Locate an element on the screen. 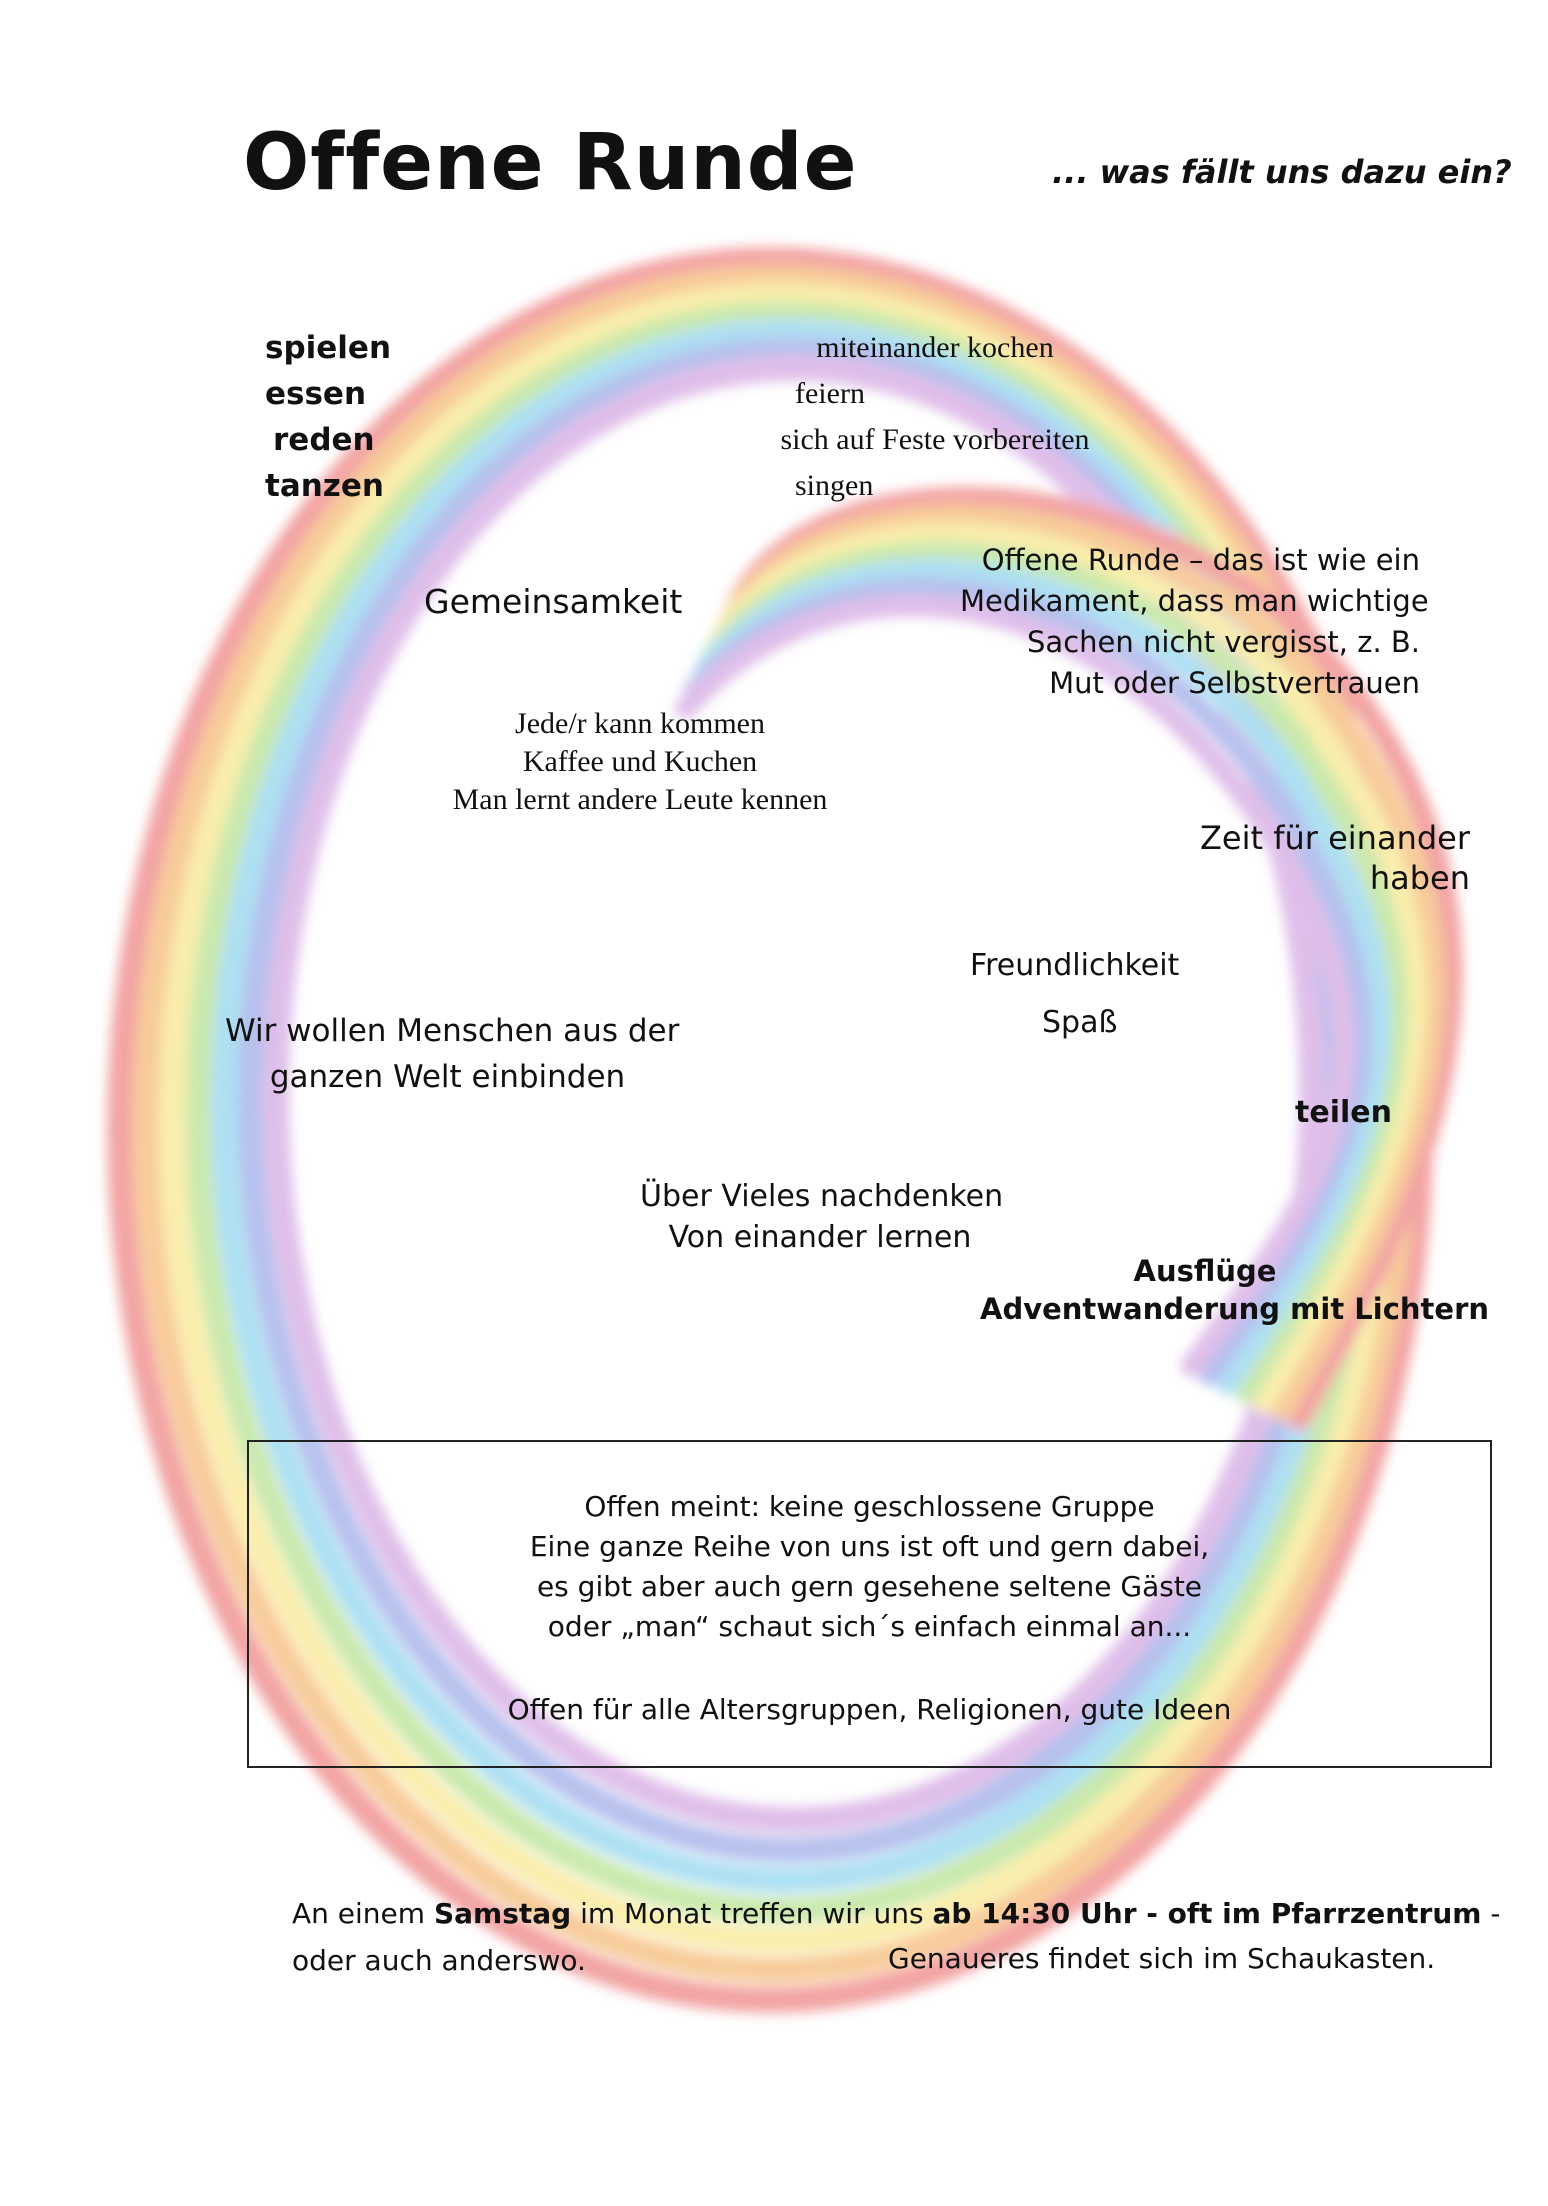 Image resolution: width=1548 pixels, height=2206 pixels. excursions-block: Ausflüge Adventwanderung mit Lichtern is located at coordinates (1235, 1290).